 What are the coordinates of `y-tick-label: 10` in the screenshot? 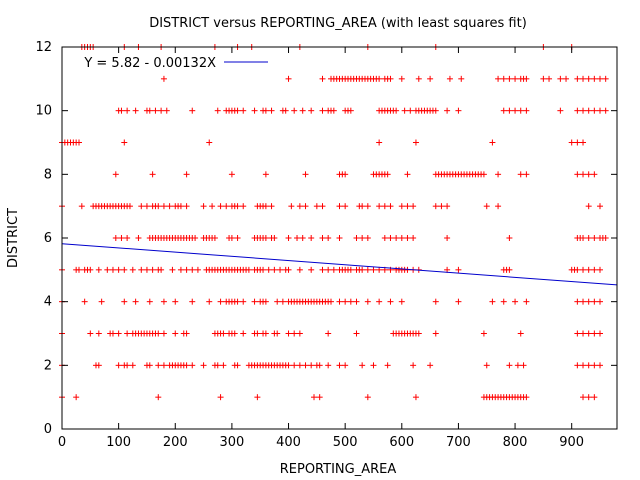 It's located at (43, 111).